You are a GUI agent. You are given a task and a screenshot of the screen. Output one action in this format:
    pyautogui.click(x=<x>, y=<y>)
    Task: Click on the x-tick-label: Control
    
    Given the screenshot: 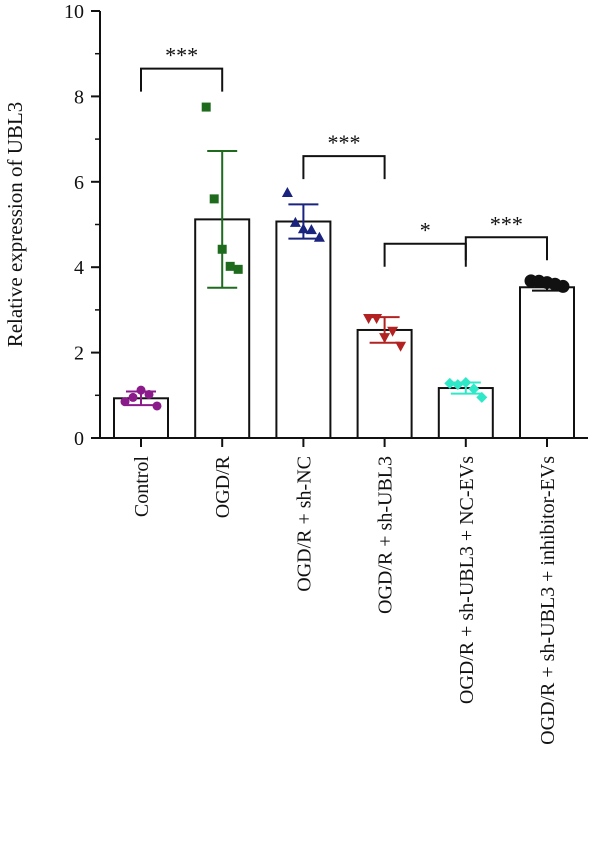 What is the action you would take?
    pyautogui.click(x=142, y=487)
    